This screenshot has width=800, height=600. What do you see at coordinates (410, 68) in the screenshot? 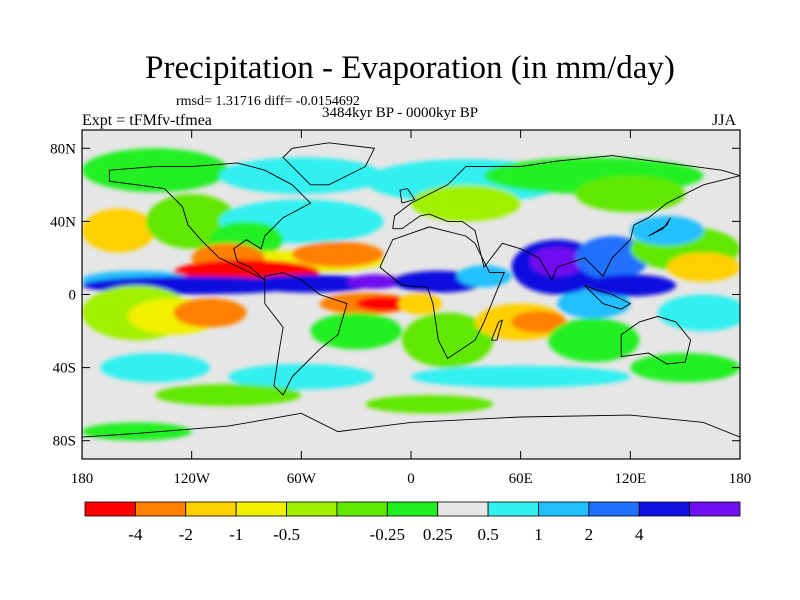
I see `plot-title: Precipitation - Evaporation (in mm/day)` at bounding box center [410, 68].